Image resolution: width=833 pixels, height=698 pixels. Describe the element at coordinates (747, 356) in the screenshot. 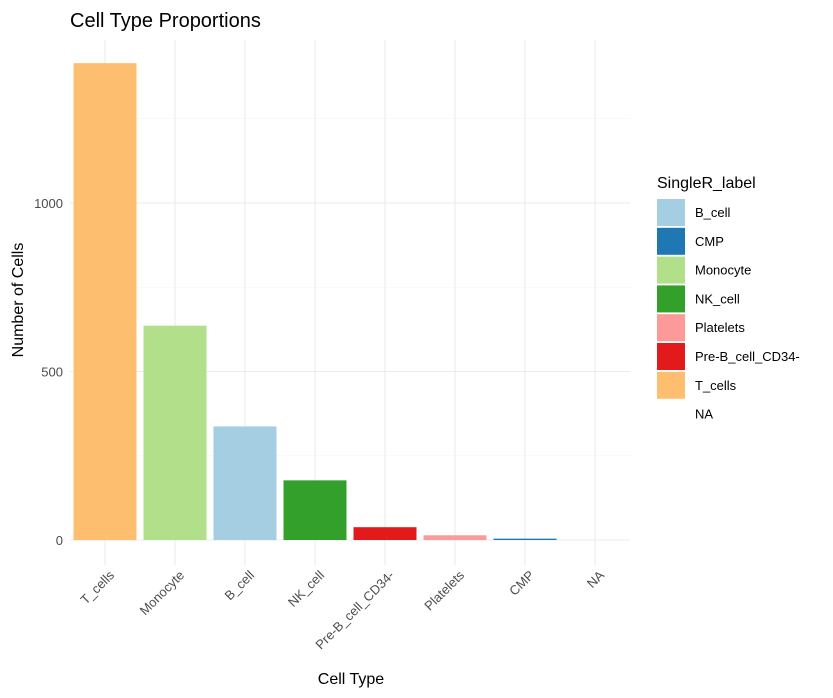

I see `legend-label-pre-b-cell-cd34-: Pre-B_cell_CD34-` at that location.